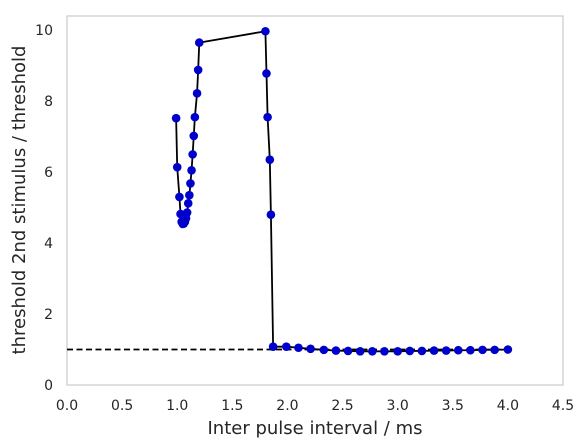 Image resolution: width=585 pixels, height=448 pixels. What do you see at coordinates (342, 406) in the screenshot?
I see `x-tick-label: 2.5` at bounding box center [342, 406].